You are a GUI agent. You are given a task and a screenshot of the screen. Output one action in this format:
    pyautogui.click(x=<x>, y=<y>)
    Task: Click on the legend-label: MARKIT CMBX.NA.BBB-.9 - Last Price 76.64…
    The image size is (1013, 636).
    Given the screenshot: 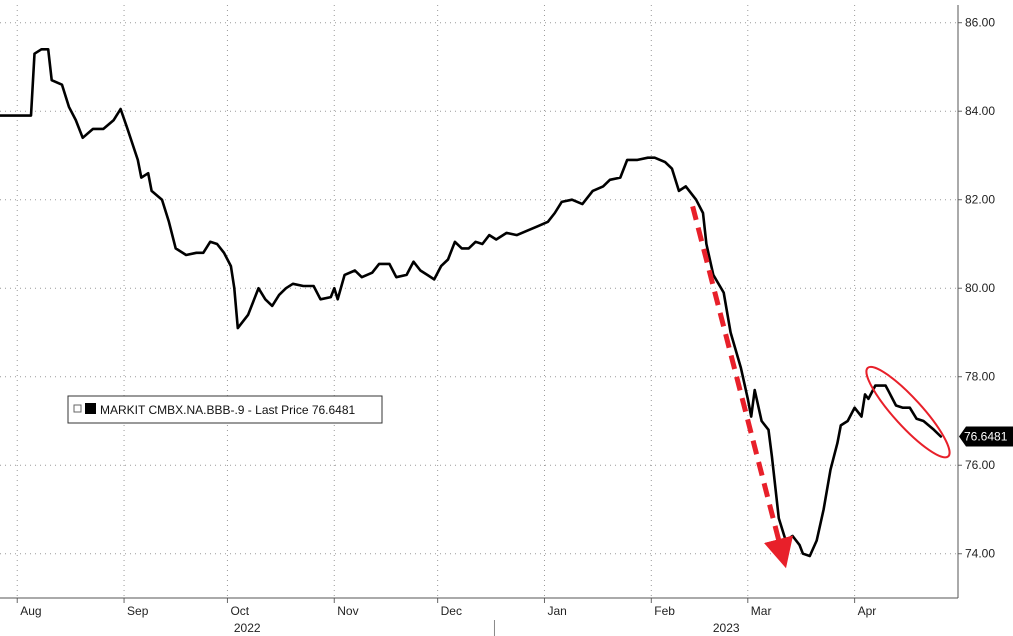 What is the action you would take?
    pyautogui.click(x=228, y=410)
    